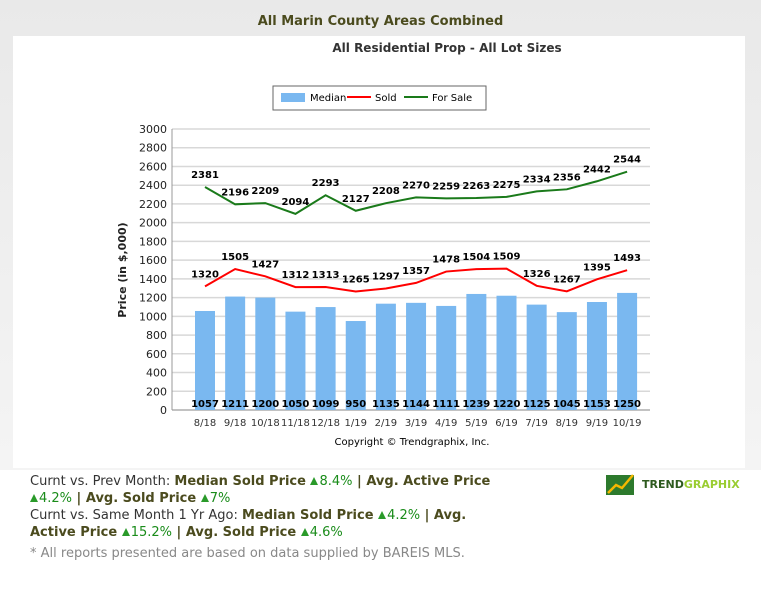  What do you see at coordinates (627, 423) in the screenshot?
I see `x-tick-label: 10/19` at bounding box center [627, 423].